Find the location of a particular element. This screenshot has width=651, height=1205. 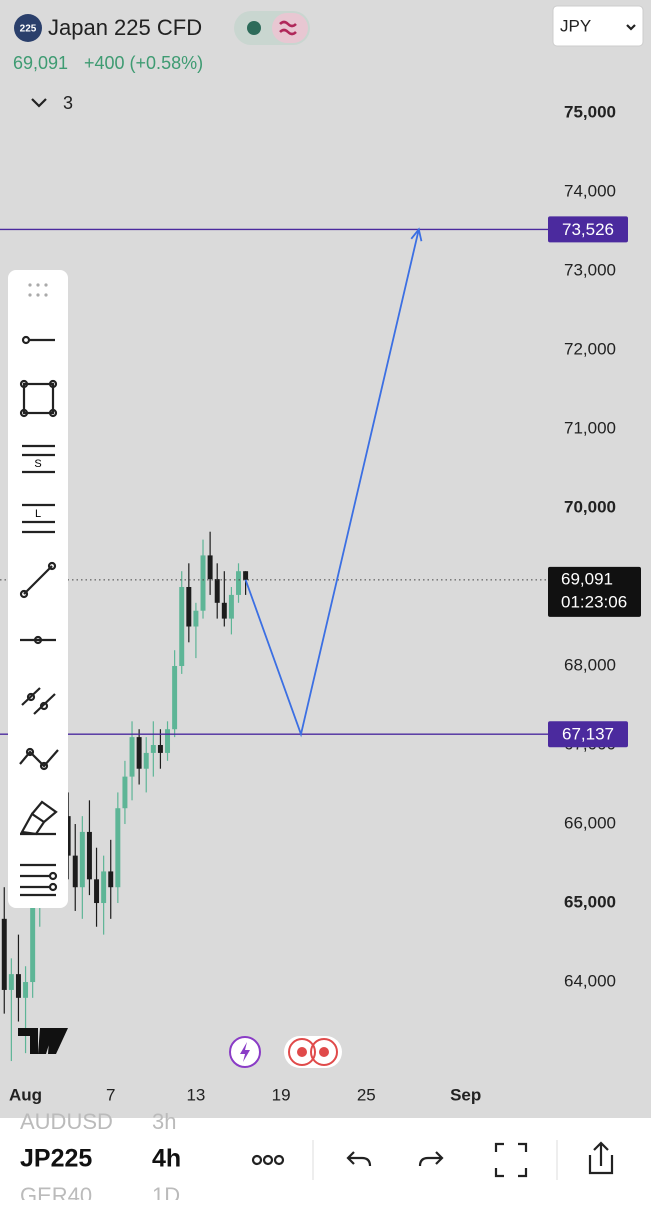

symbol-title: Japan 225 CFD is located at coordinates (125, 27).